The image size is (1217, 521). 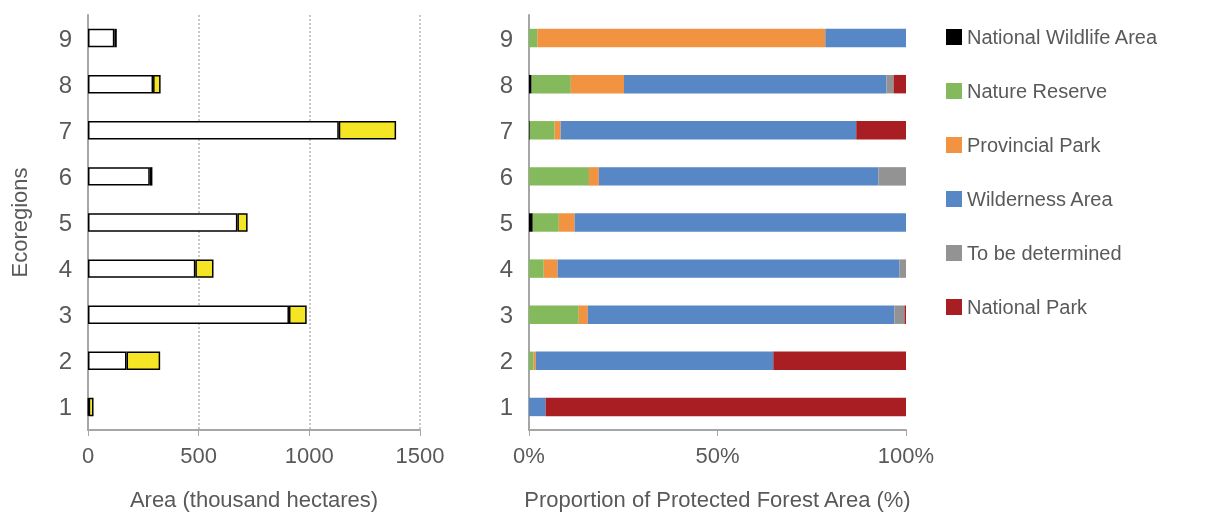 I want to click on legend-label: To be determined, so click(x=1044, y=253).